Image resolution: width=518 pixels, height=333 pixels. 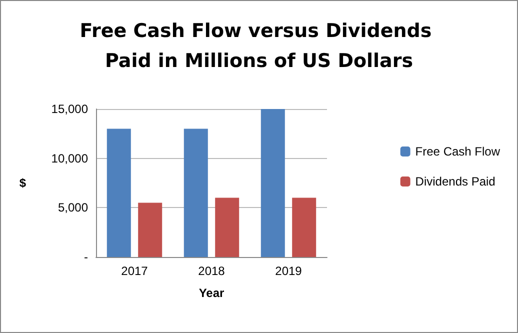 What do you see at coordinates (212, 271) in the screenshot?
I see `x-tick-label: 2018` at bounding box center [212, 271].